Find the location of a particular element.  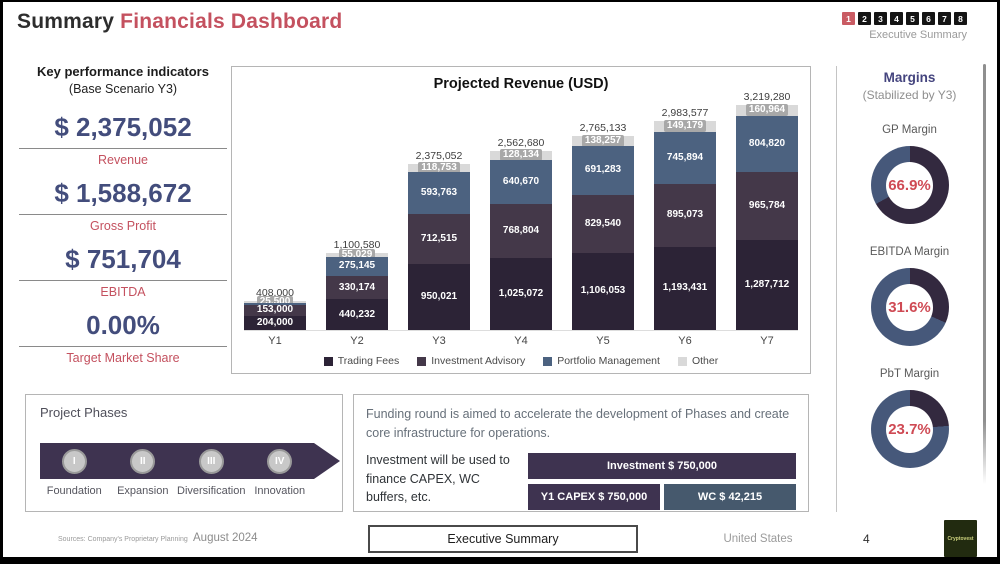

bar-total-label: 3,219,280 is located at coordinates (767, 96).